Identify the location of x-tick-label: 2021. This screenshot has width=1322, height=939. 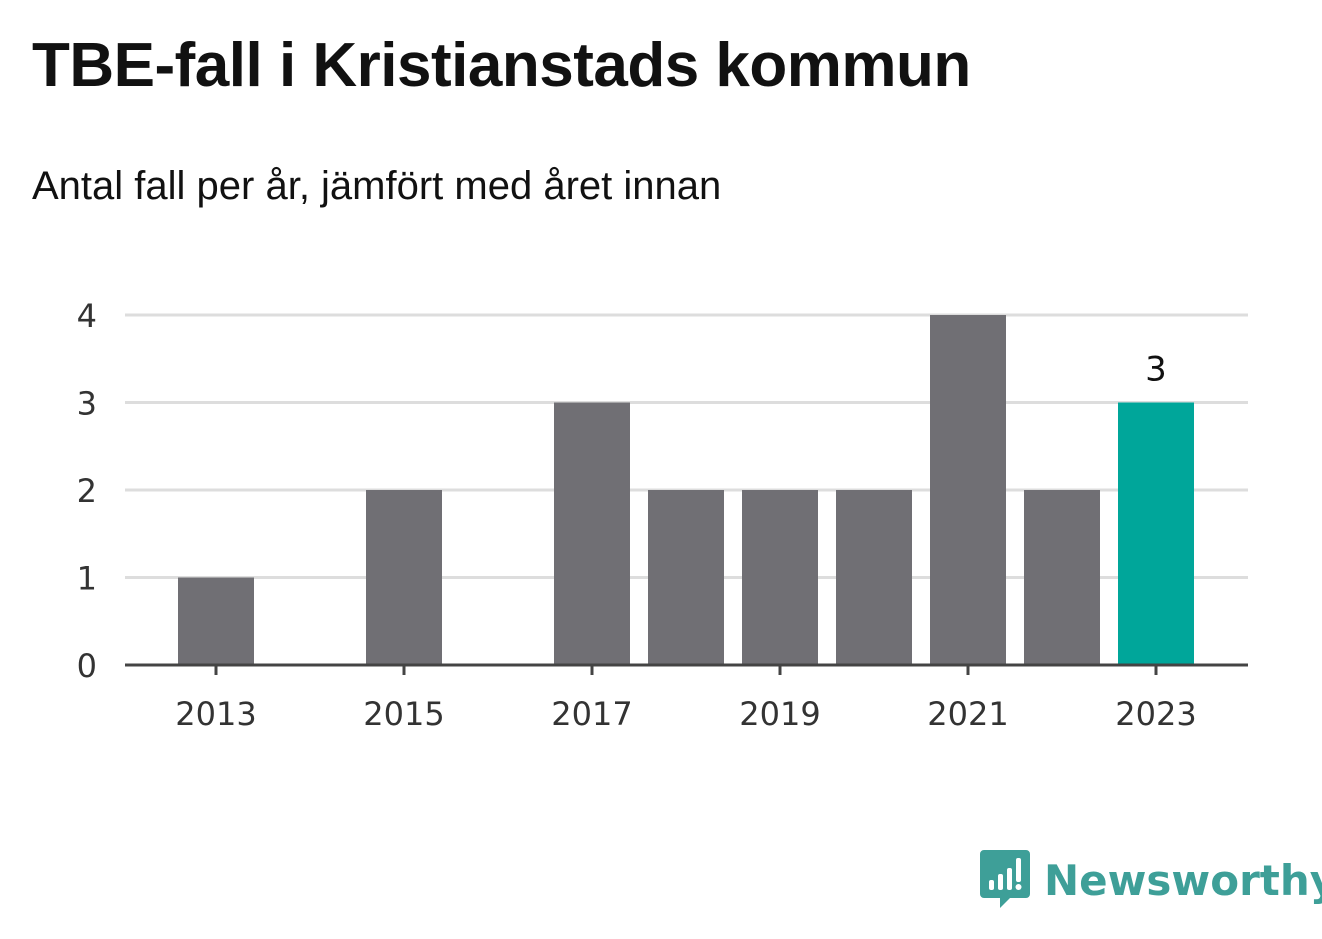
(967, 714).